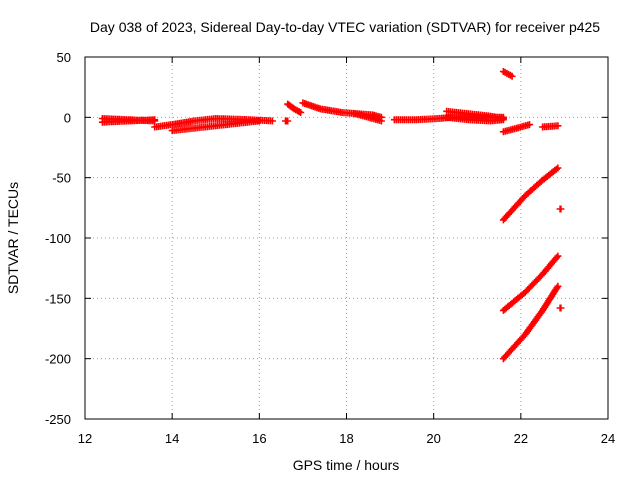 The image size is (640, 480). What do you see at coordinates (64, 57) in the screenshot?
I see `y-tick-label: 50` at bounding box center [64, 57].